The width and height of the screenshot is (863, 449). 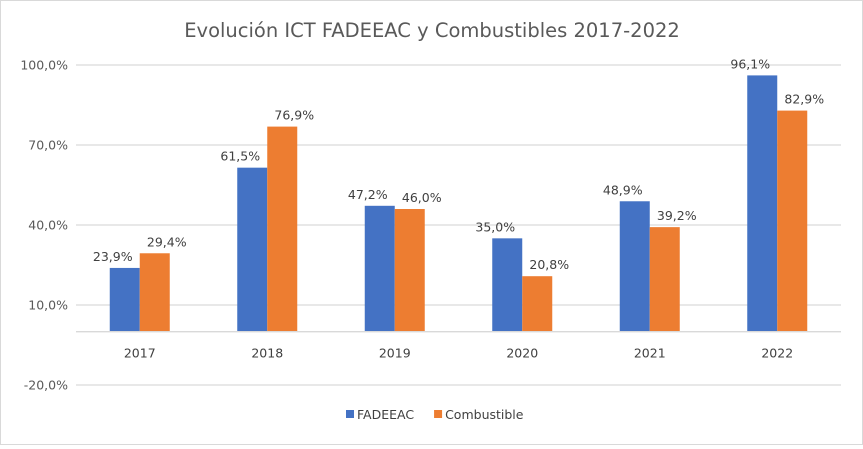 I want to click on data-label-combustible-2021: 39,2%, so click(x=677, y=215).